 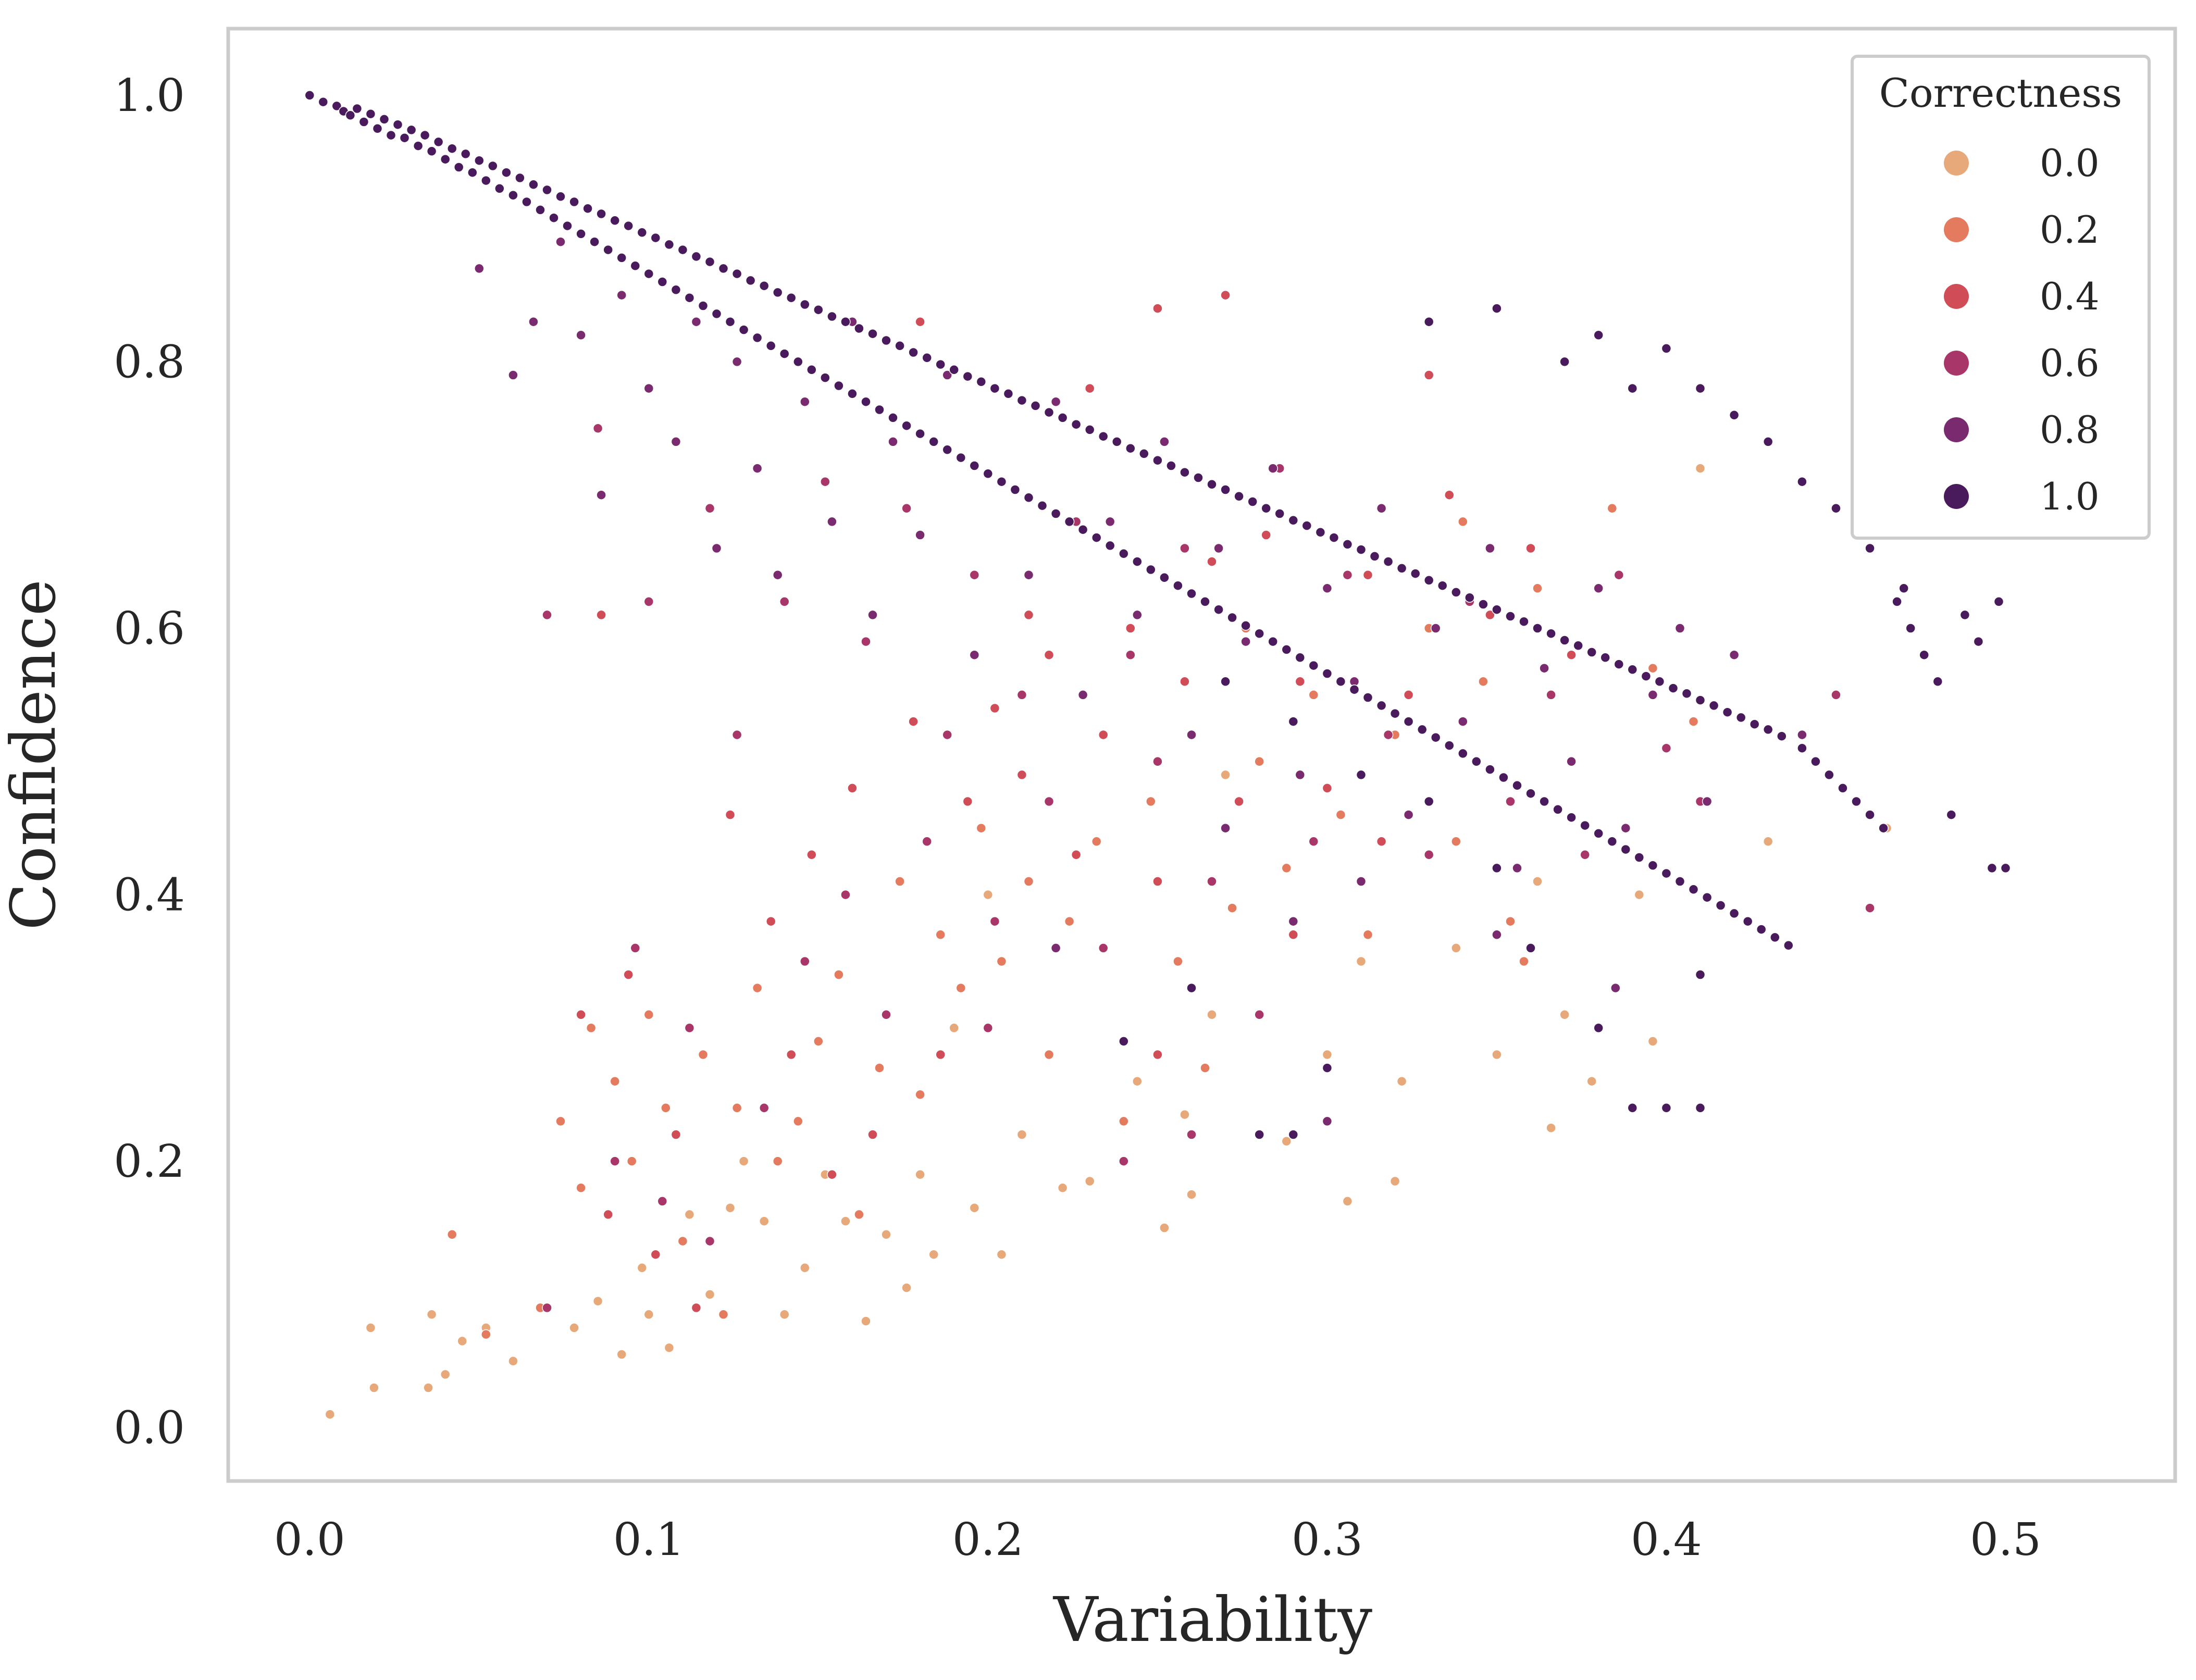 What do you see at coordinates (2001, 297) in the screenshot?
I see `legend-box` at bounding box center [2001, 297].